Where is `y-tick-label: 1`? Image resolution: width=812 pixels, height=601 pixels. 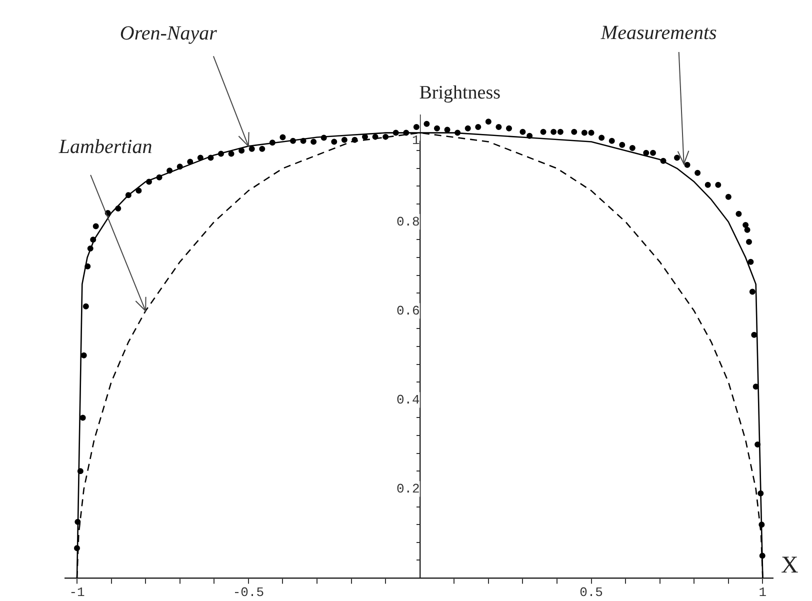 y-tick-label: 1 is located at coordinates (416, 140).